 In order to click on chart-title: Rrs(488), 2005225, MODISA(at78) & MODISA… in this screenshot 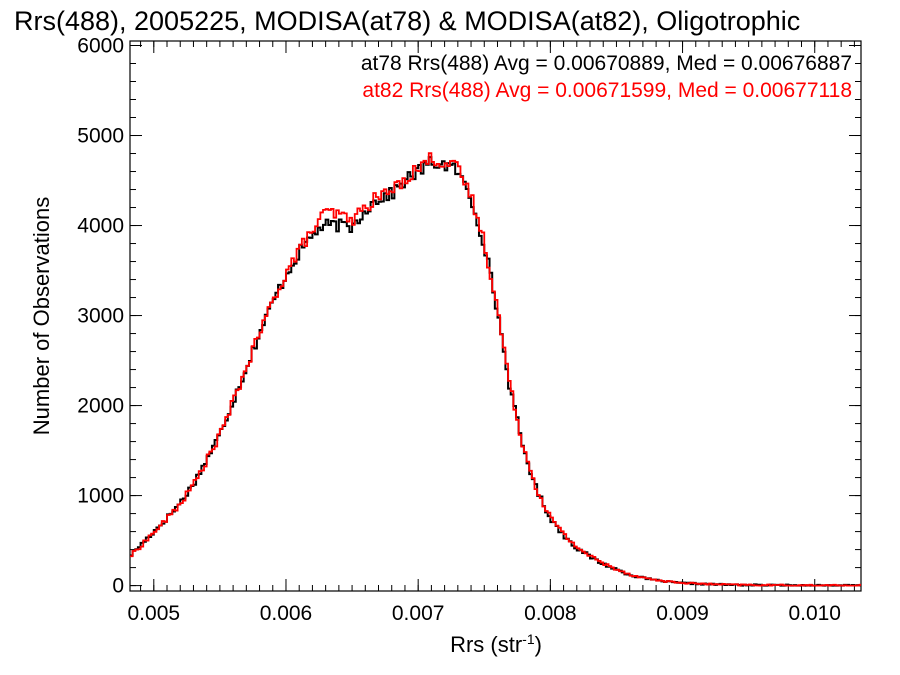, I will do `click(407, 21)`.